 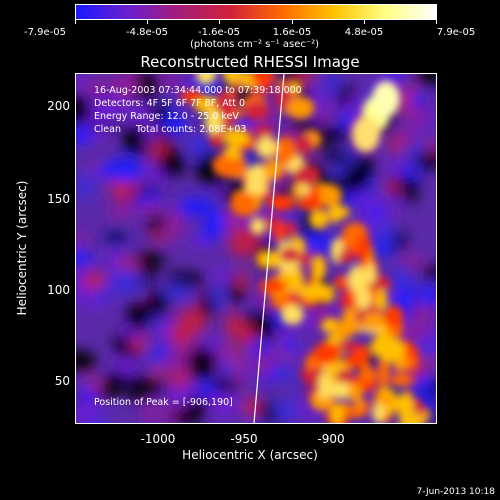 I want to click on x-tick-label: -900, so click(x=331, y=439).